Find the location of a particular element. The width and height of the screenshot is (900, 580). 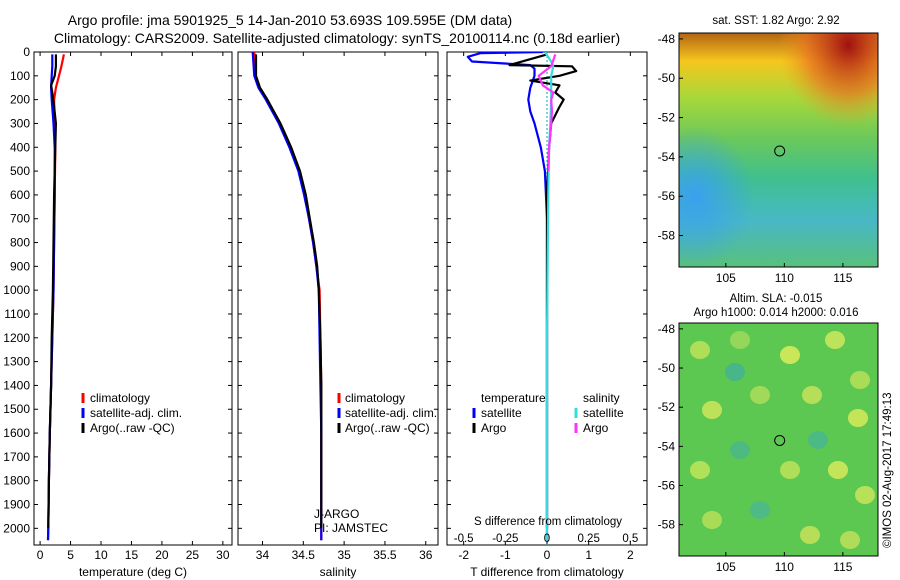

temperature-xlabel: temperature (deg C) is located at coordinates (133, 572).